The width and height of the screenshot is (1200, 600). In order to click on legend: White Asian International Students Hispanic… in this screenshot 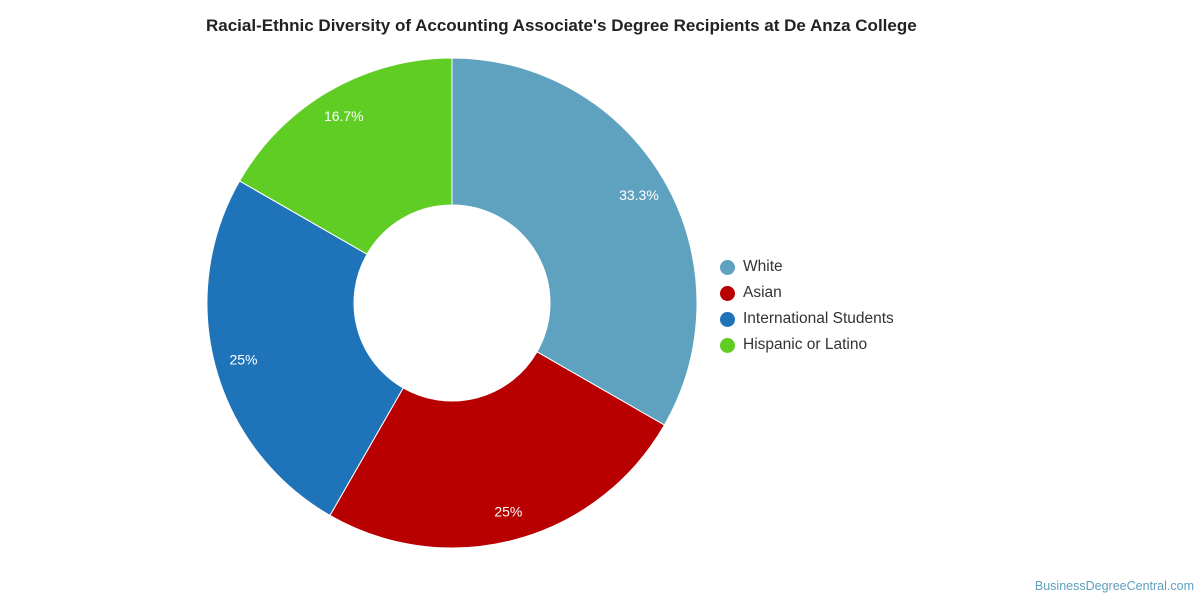, I will do `click(807, 306)`.